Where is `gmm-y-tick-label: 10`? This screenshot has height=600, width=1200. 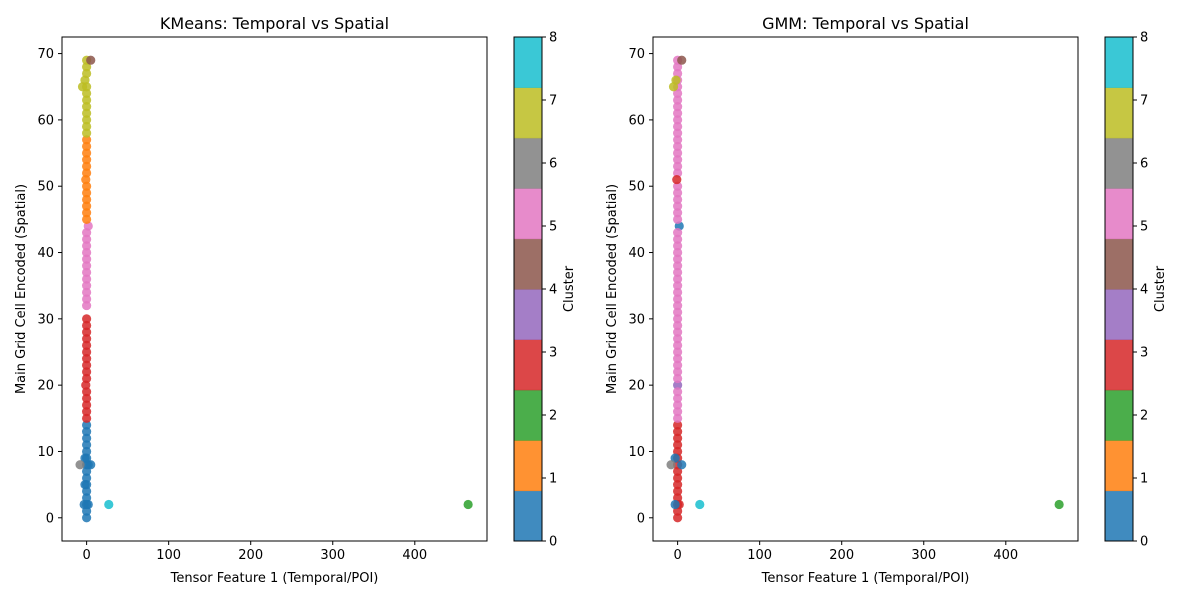
gmm-y-tick-label: 10 is located at coordinates (636, 452).